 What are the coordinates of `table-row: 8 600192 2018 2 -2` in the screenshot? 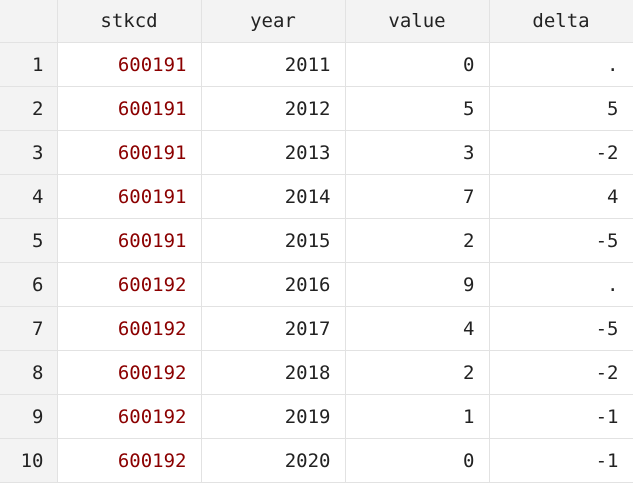 It's located at (316, 372).